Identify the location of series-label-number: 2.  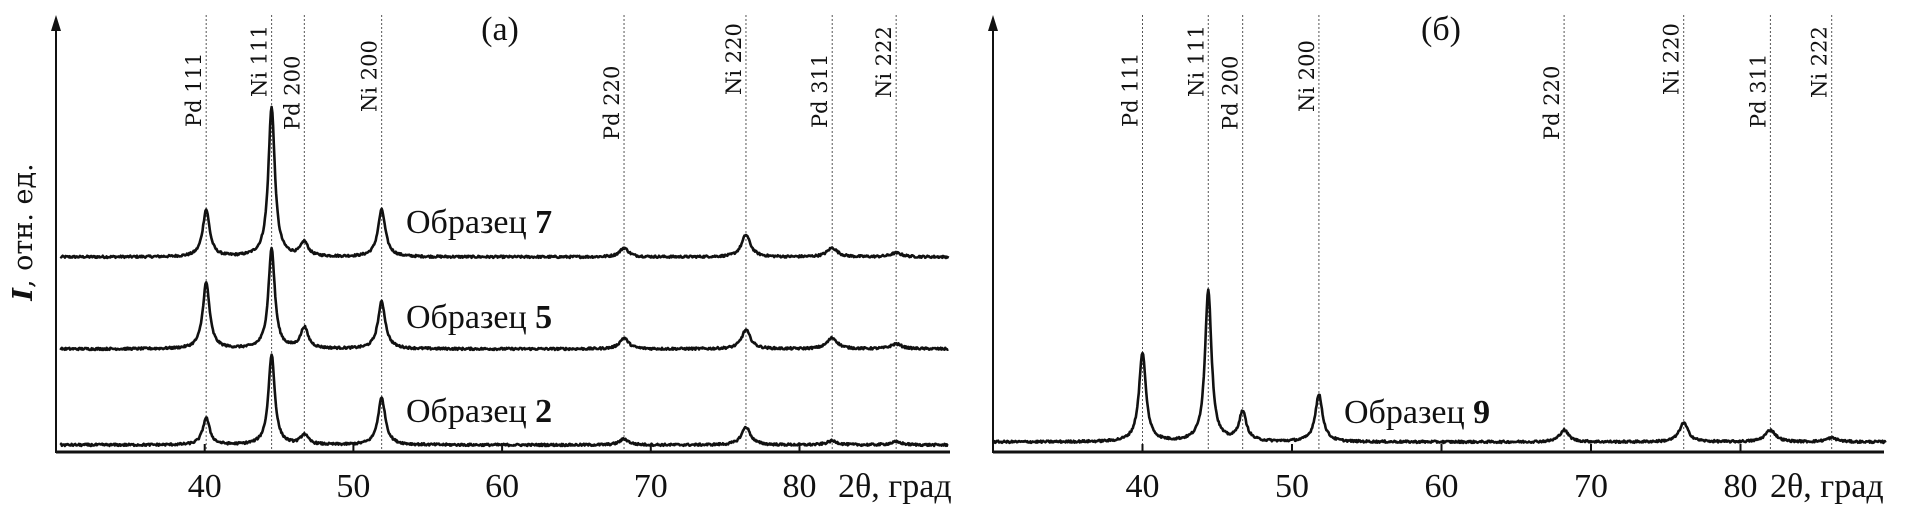
(543, 411).